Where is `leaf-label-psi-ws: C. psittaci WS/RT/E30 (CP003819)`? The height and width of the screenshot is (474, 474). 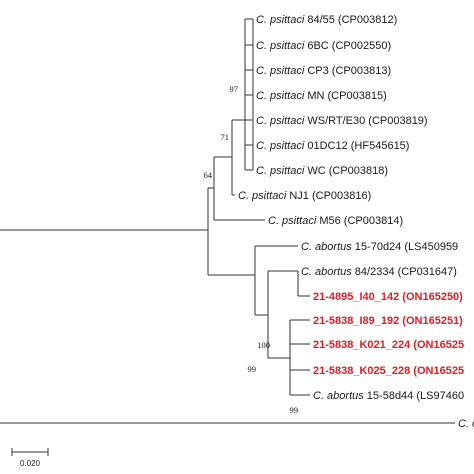
leaf-label-psi-ws: C. psittaci WS/RT/E30 (CP003819) is located at coordinates (342, 121).